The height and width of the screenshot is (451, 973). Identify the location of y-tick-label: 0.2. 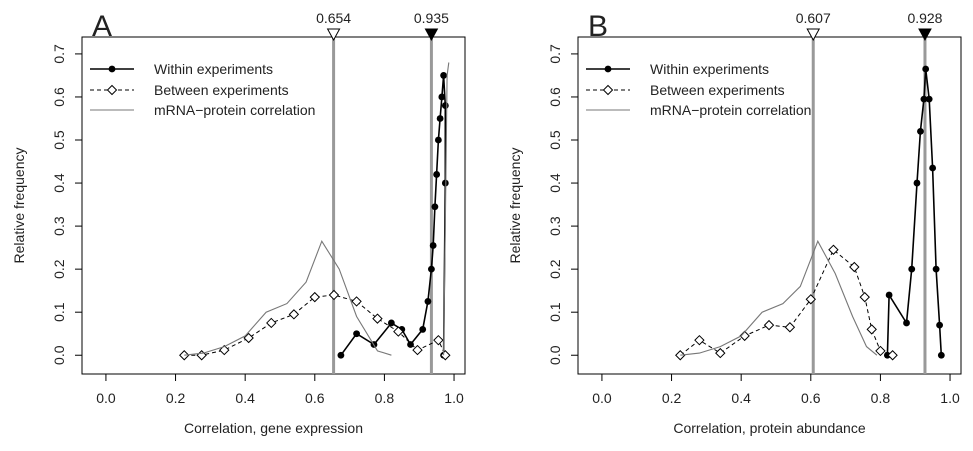
(59, 269).